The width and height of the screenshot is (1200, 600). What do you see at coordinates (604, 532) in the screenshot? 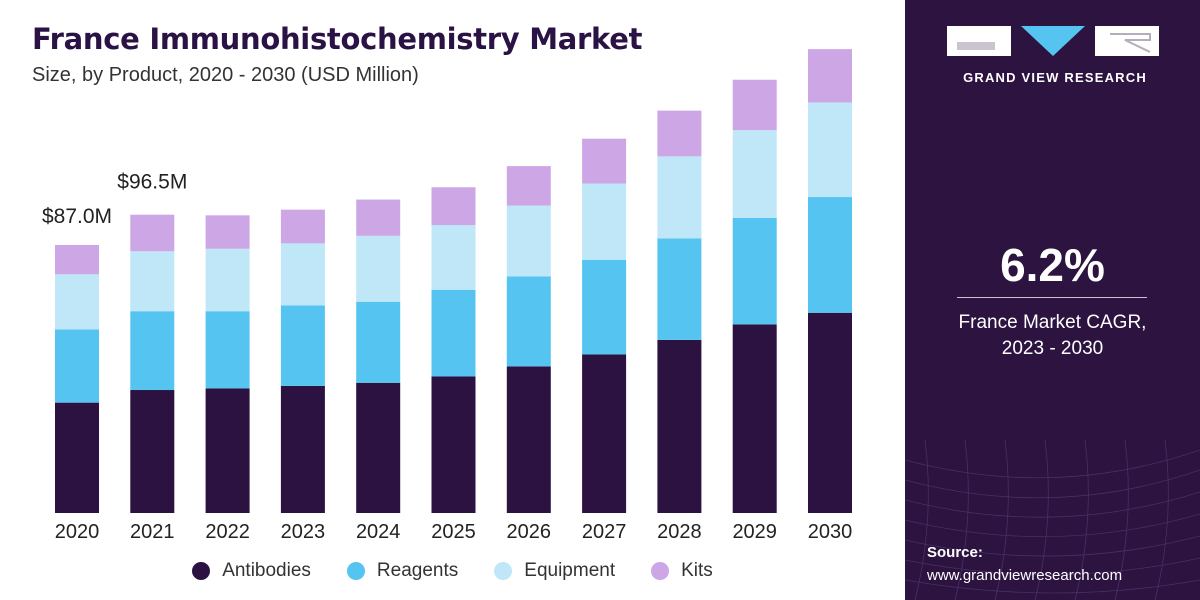
I see `x-tick-label-2027: 2027` at bounding box center [604, 532].